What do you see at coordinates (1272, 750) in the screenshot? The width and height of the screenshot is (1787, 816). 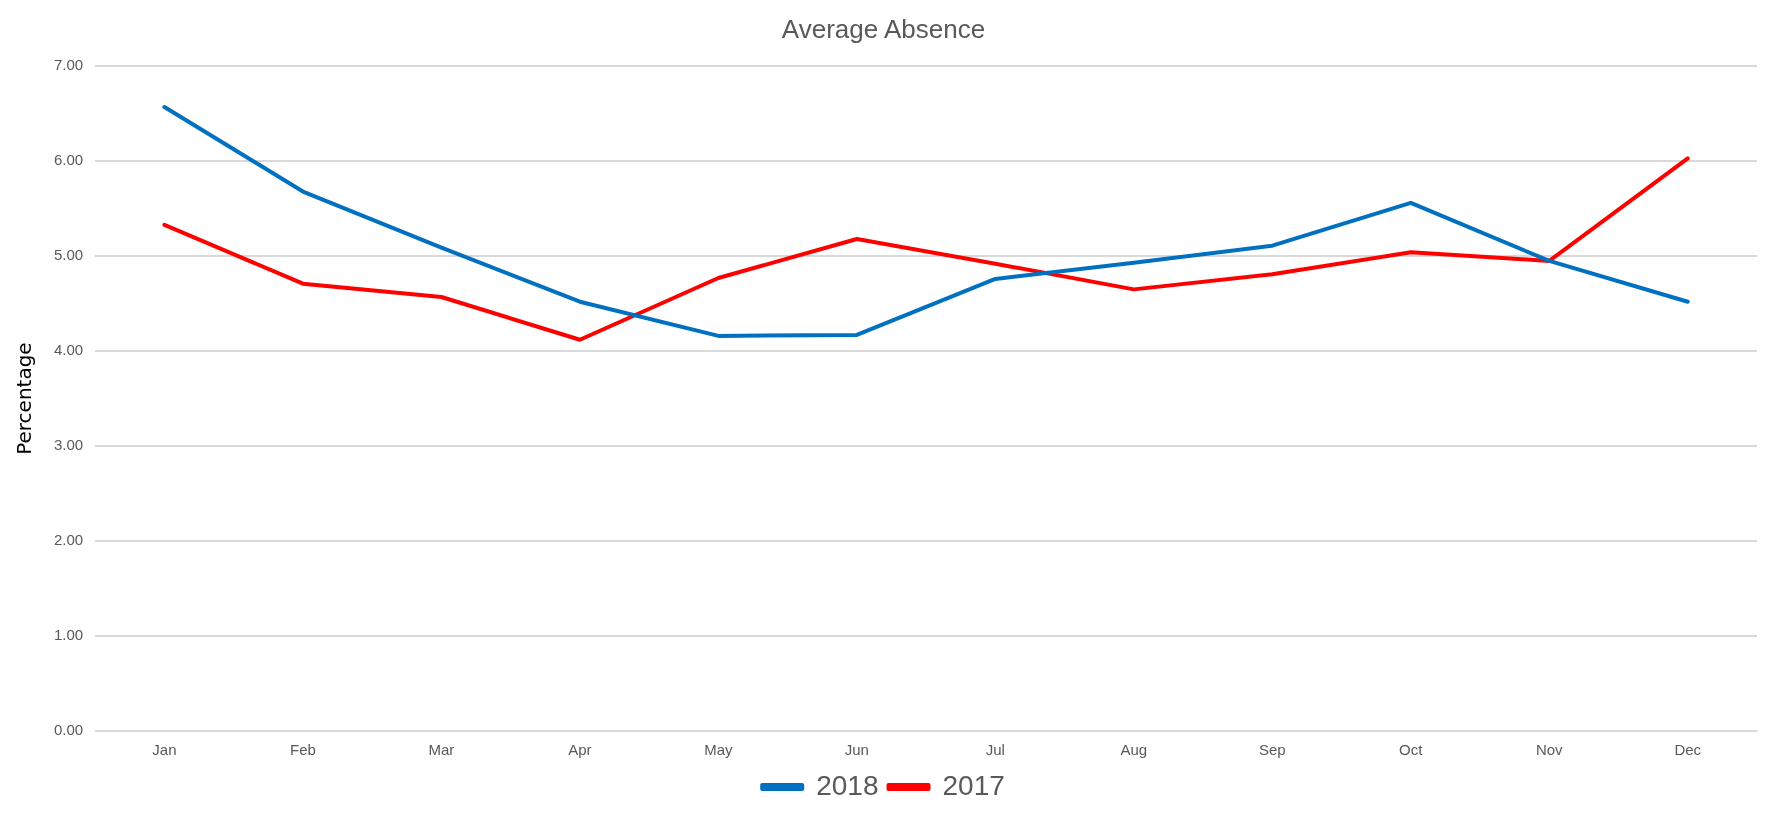 I see `x-tick-label: Sep` at bounding box center [1272, 750].